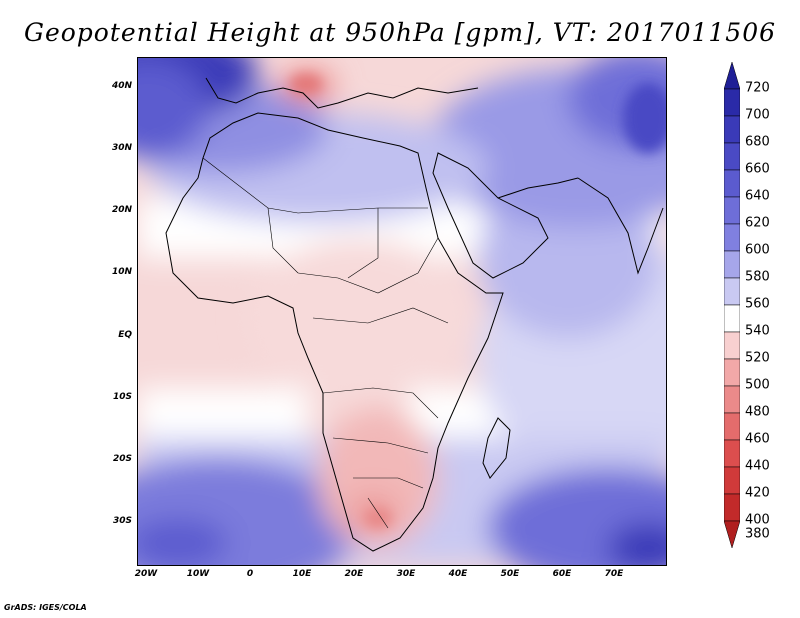  What do you see at coordinates (354, 574) in the screenshot?
I see `lon-label-20e: 20E` at bounding box center [354, 574].